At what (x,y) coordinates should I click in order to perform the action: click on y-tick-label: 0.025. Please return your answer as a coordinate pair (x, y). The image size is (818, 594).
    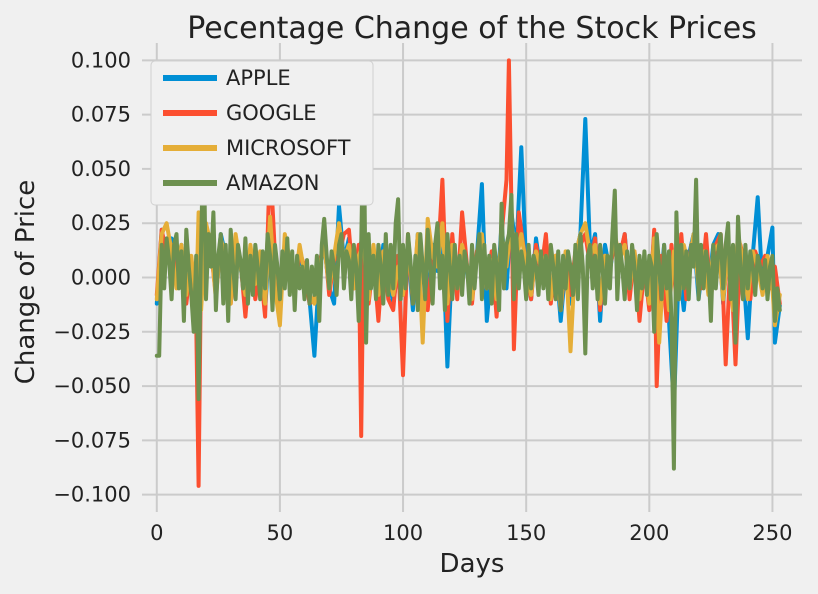
    Looking at the image, I should click on (101, 223).